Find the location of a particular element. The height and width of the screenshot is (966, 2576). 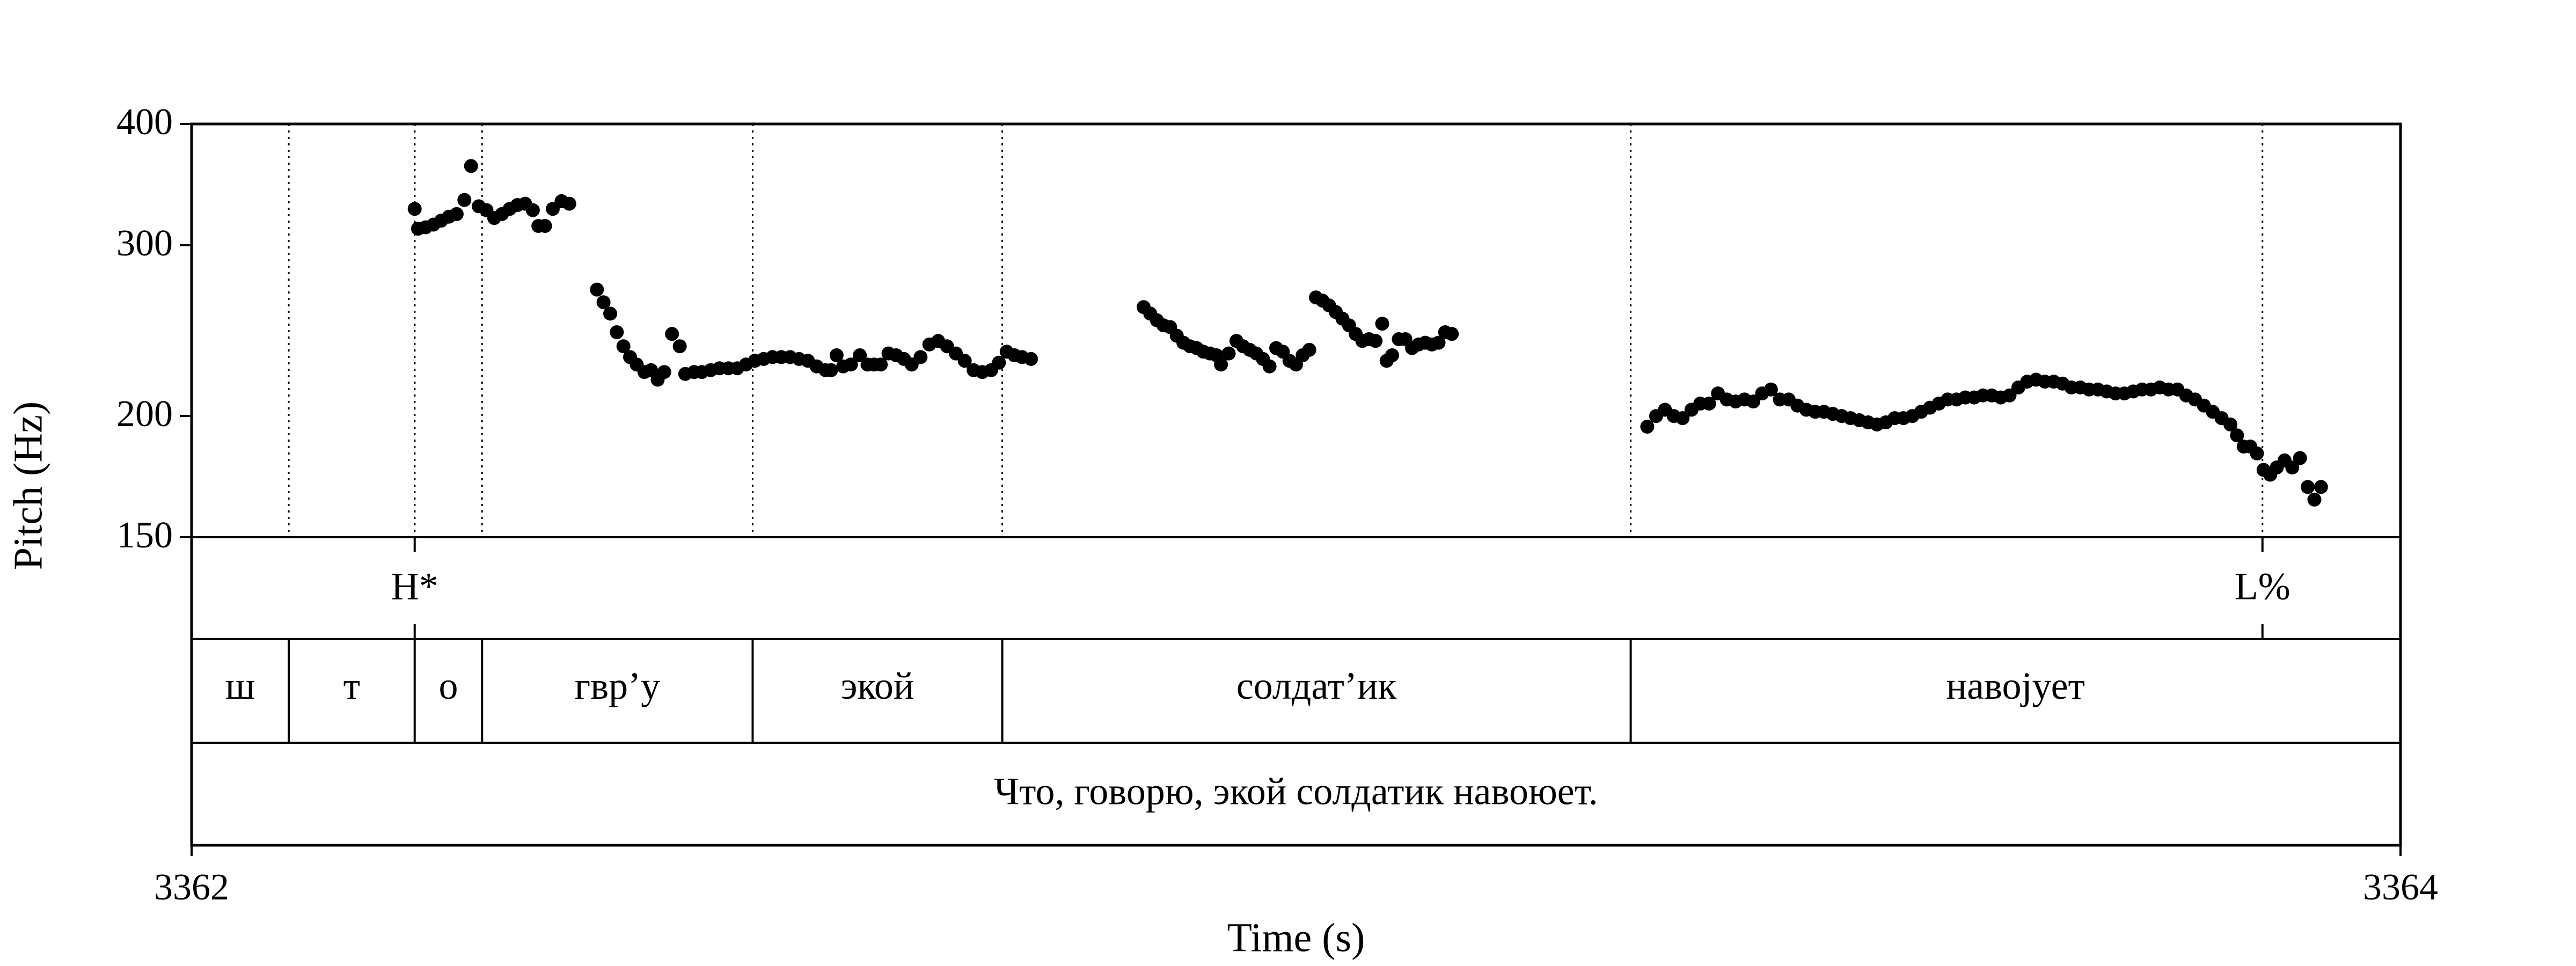

tone-label: L% is located at coordinates (2262, 586).